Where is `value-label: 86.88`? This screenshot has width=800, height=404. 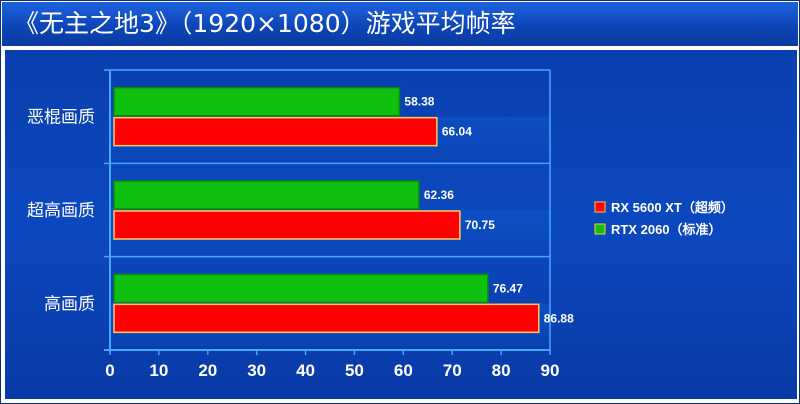 value-label: 86.88 is located at coordinates (559, 318).